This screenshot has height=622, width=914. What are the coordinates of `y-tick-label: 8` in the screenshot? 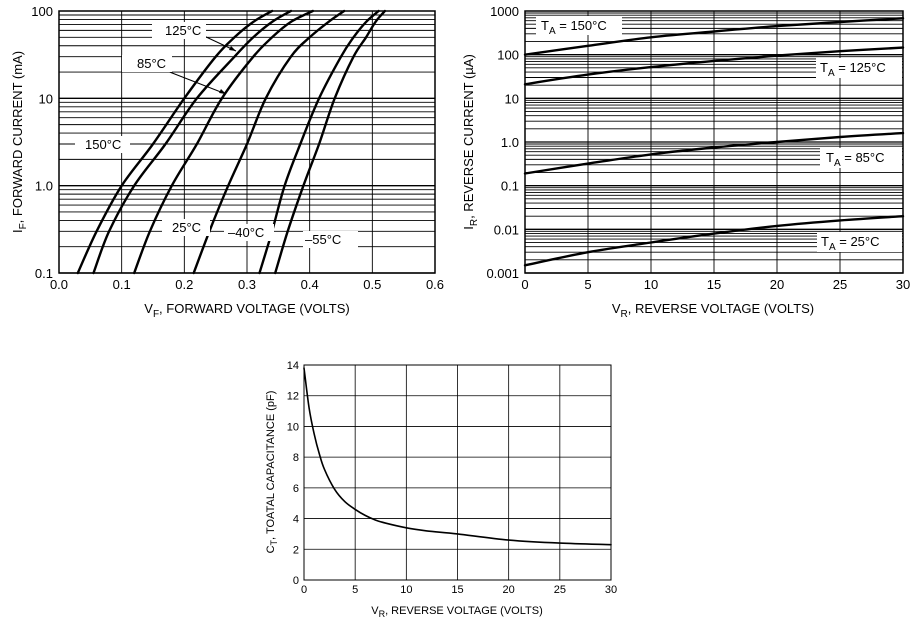 It's located at (296, 458).